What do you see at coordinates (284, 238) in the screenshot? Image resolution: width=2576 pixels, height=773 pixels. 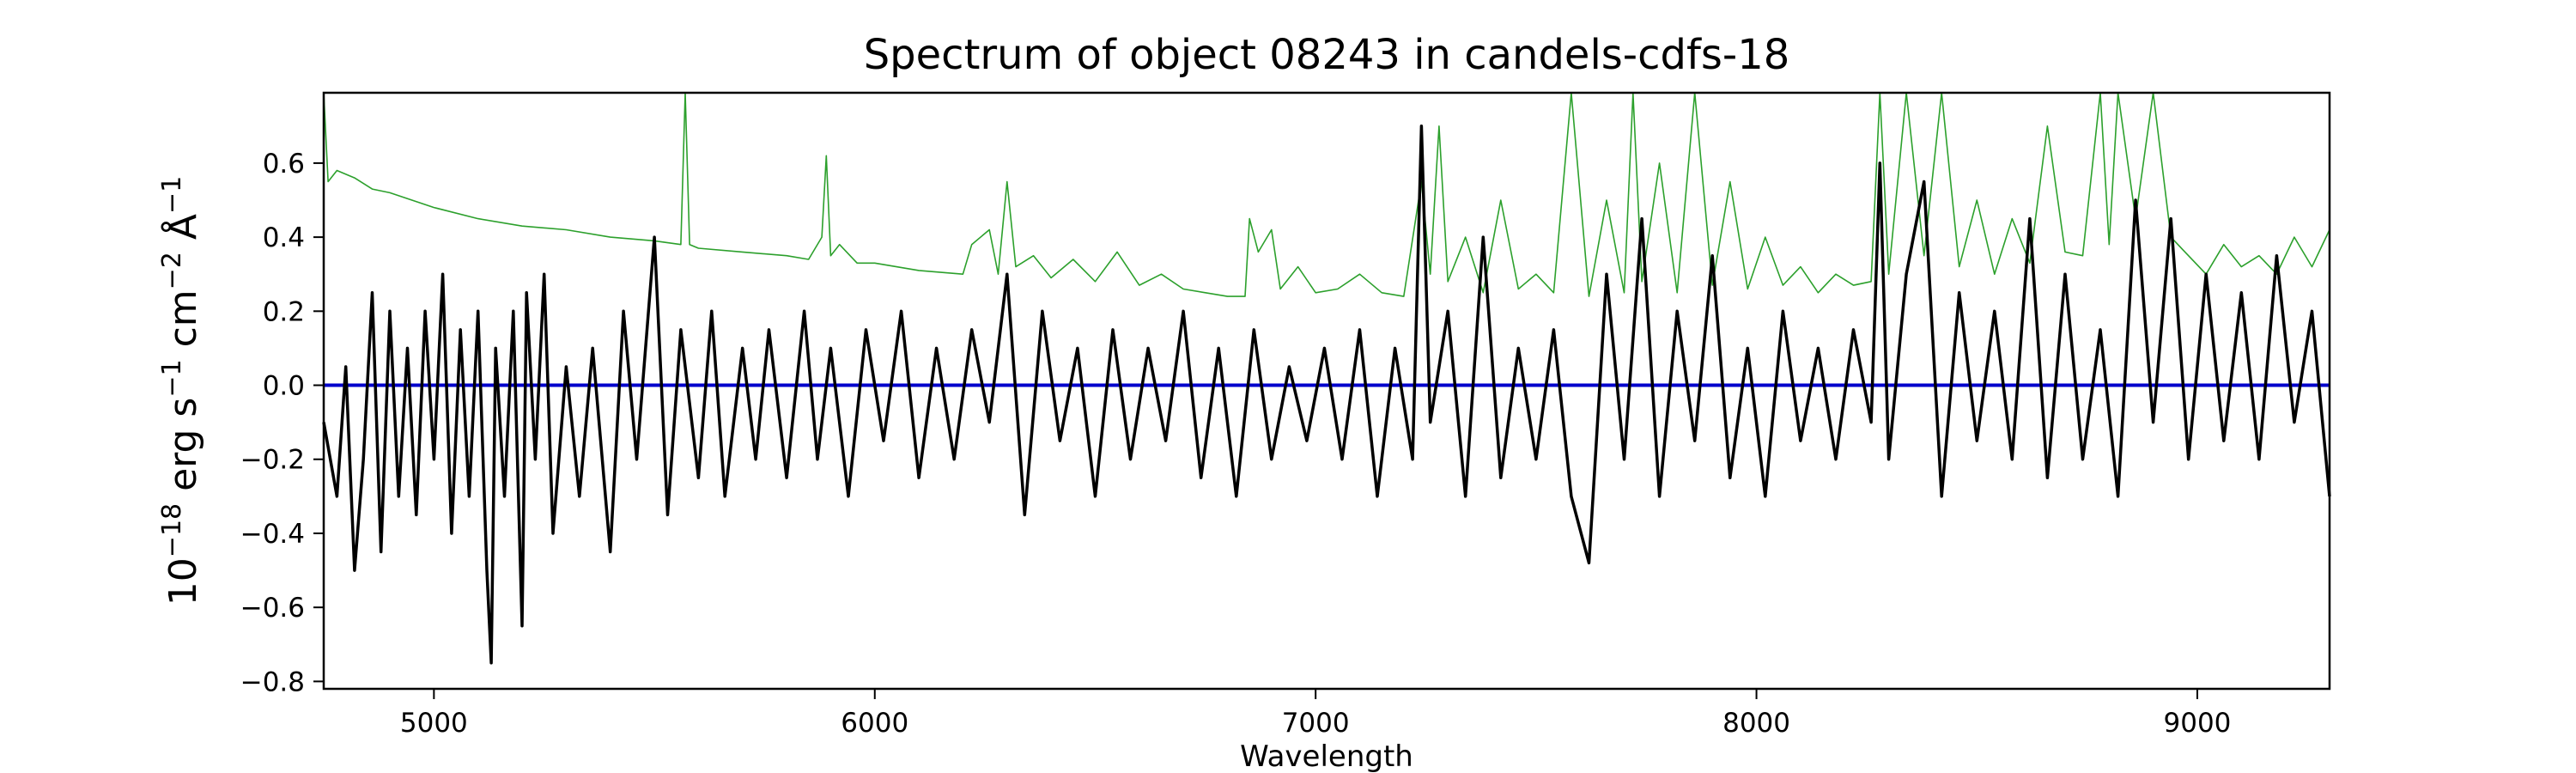 I see `y-tick-label: 0.4` at bounding box center [284, 238].